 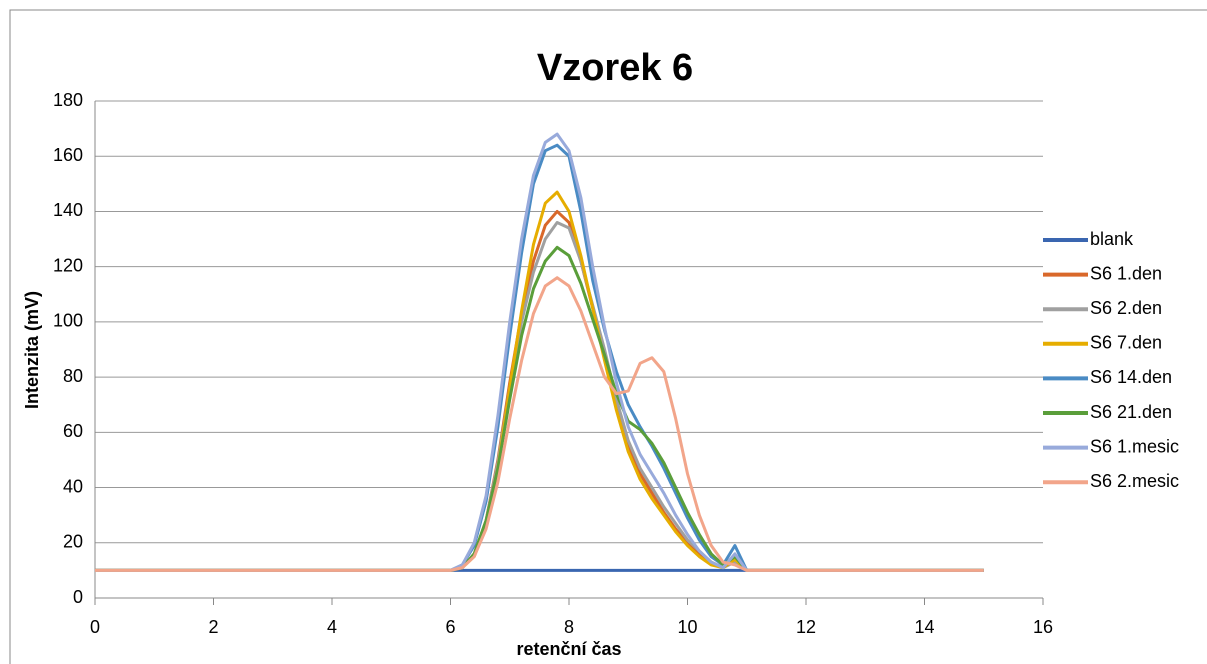 I want to click on x-tick-label: 6, so click(x=450, y=627).